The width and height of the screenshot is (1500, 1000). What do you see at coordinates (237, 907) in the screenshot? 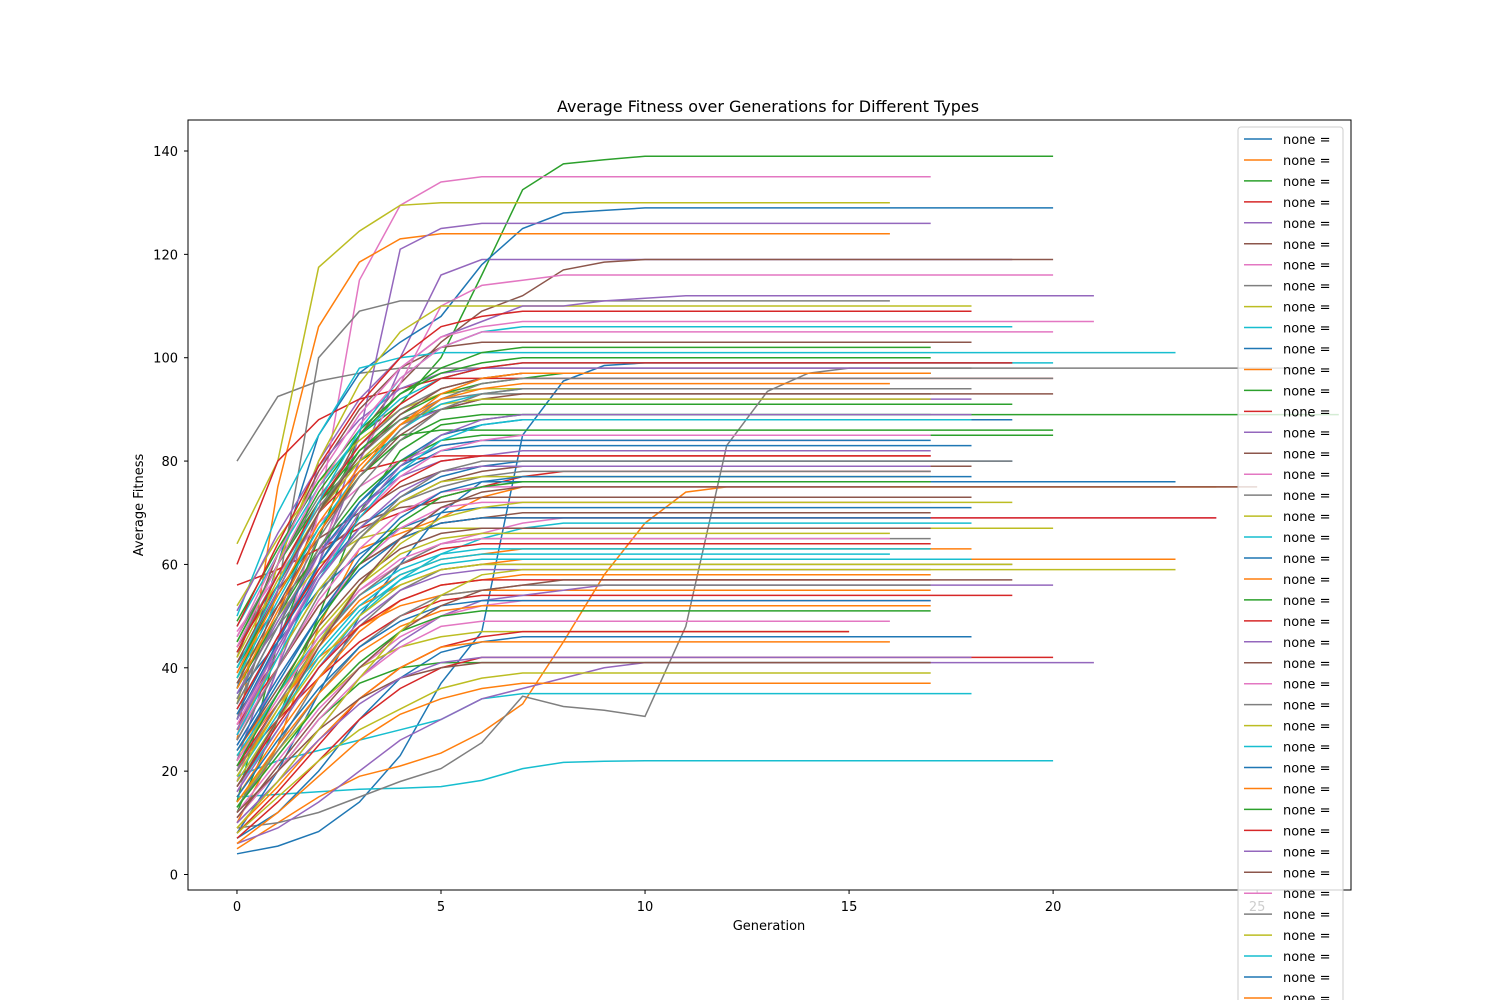
I see `x-tick-label: 0` at bounding box center [237, 907].